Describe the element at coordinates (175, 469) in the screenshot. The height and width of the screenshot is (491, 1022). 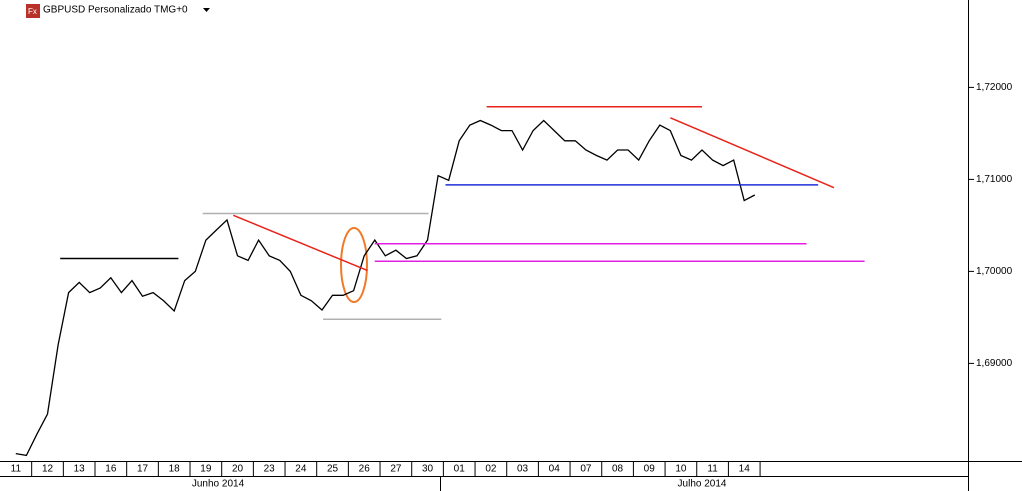
I see `x-tick-label: 18` at that location.